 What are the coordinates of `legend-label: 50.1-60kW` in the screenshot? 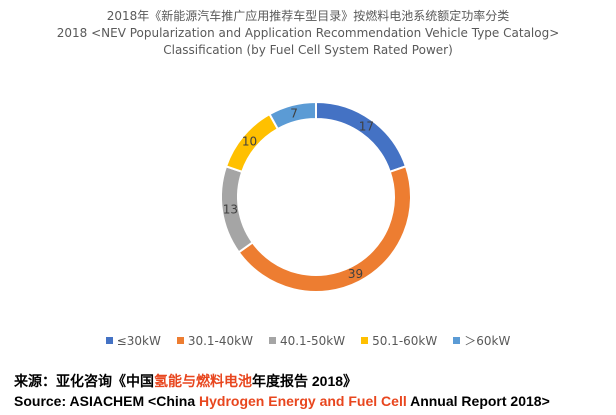 It's located at (405, 340).